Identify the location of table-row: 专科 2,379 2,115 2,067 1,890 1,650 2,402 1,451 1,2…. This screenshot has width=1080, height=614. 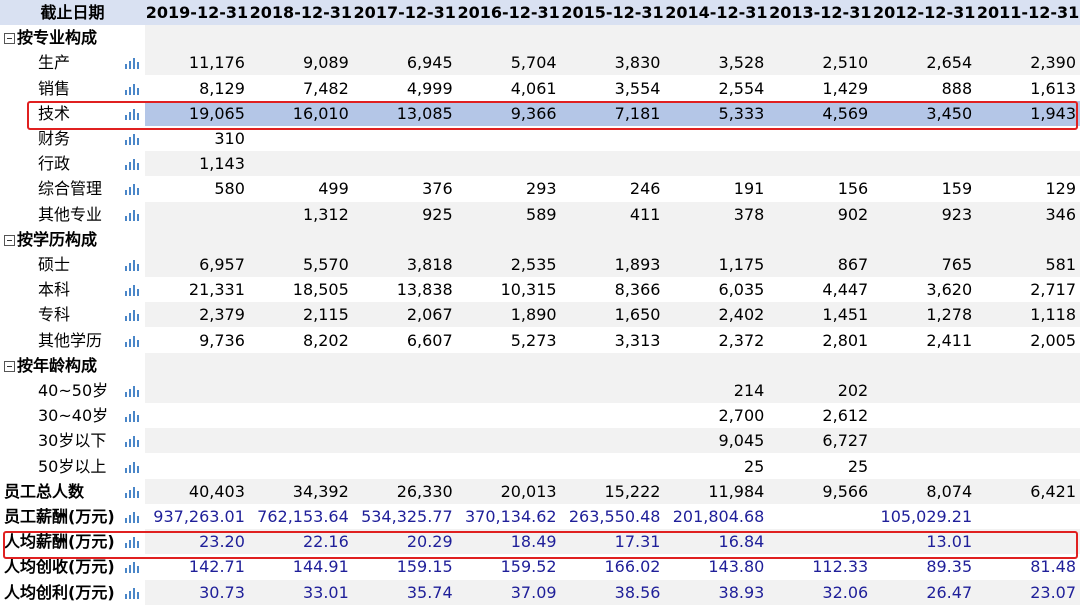
(540, 314).